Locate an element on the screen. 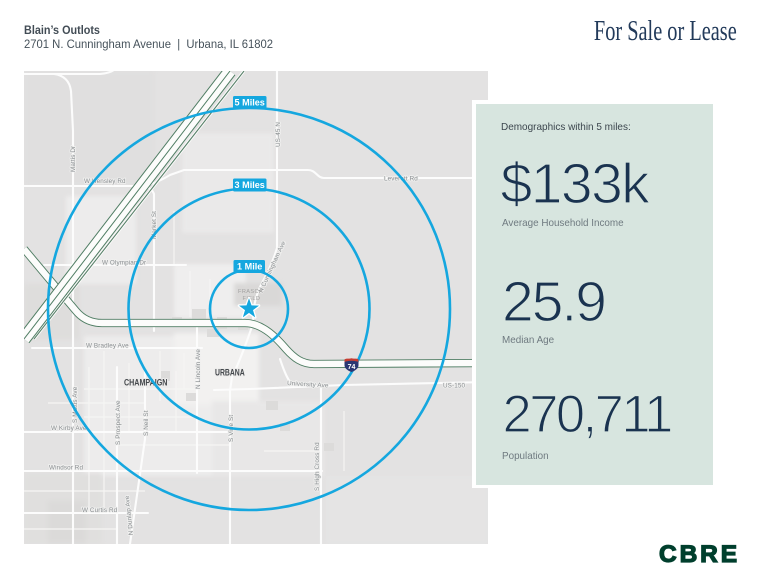 The width and height of the screenshot is (761, 588). svg-text: S High Cross Rd is located at coordinates (317, 466).